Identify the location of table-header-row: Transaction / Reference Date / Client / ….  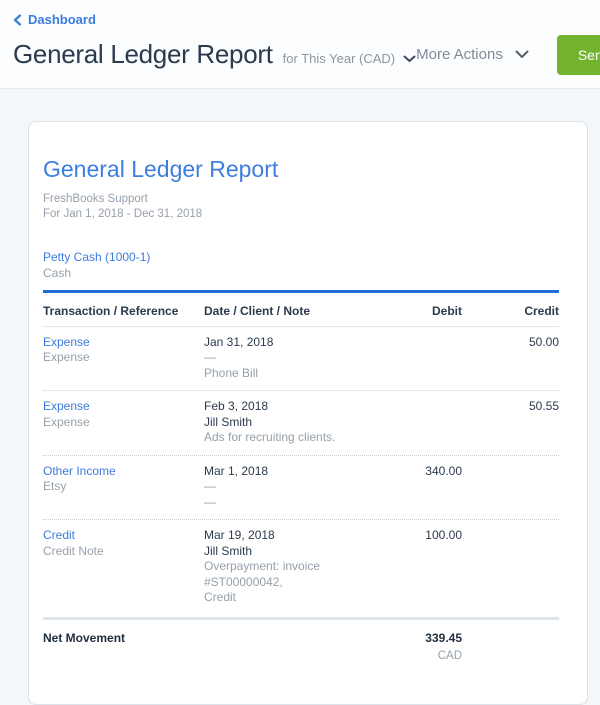
(301, 315).